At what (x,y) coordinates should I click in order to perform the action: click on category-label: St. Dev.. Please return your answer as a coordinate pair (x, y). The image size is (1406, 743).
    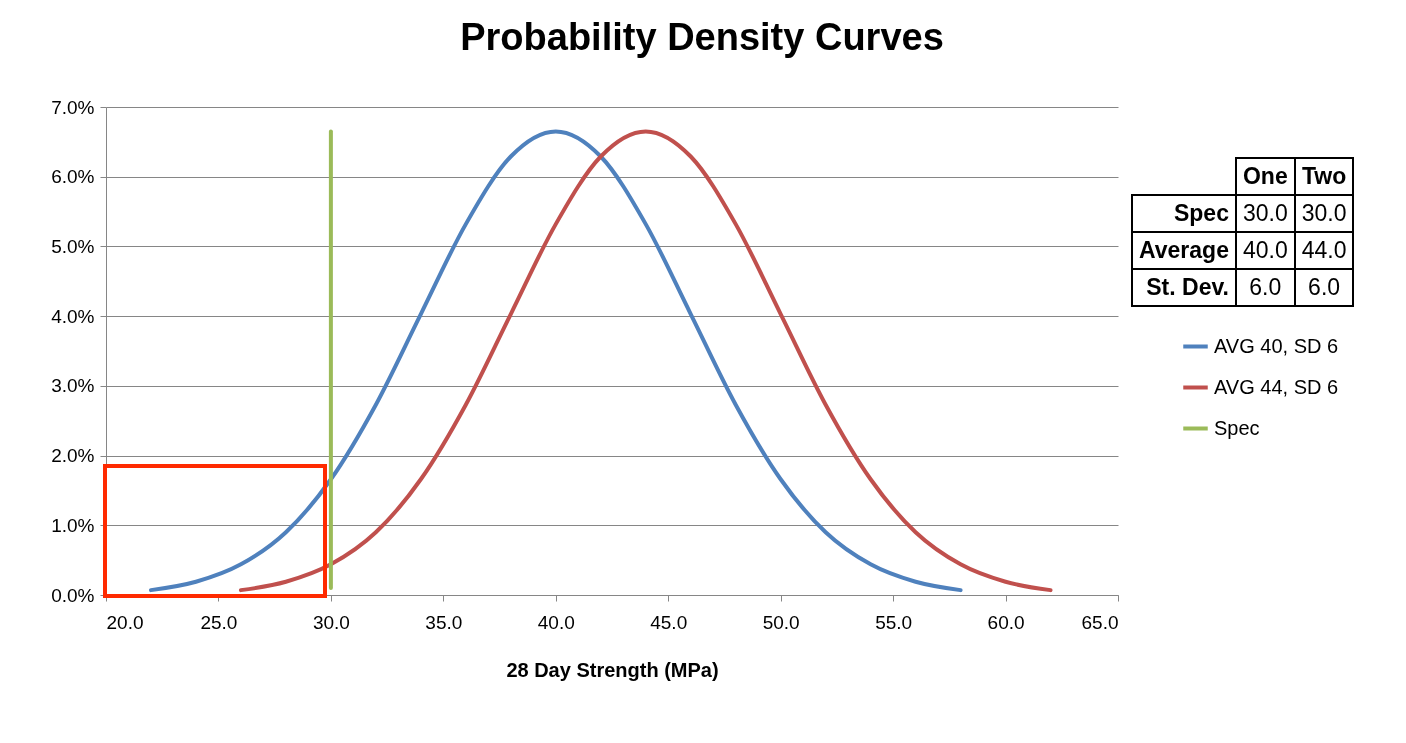
    Looking at the image, I should click on (1187, 287).